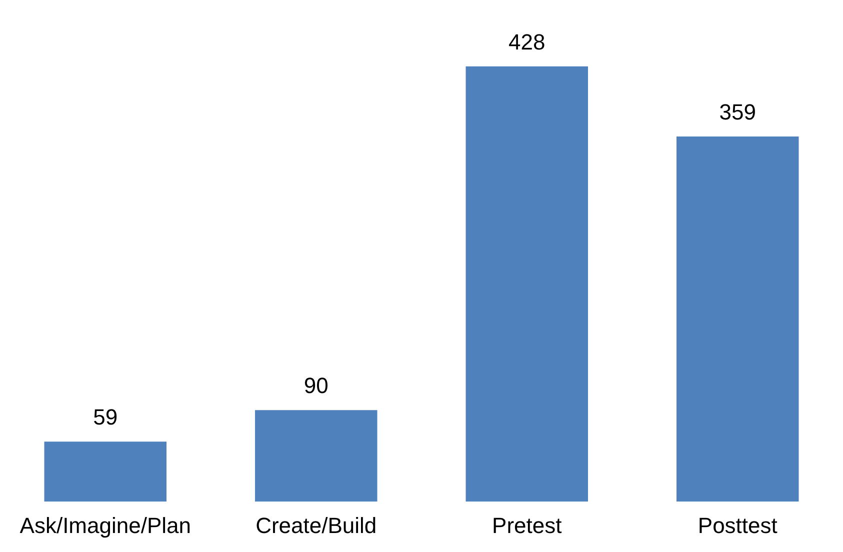 Image resolution: width=843 pixels, height=552 pixels. I want to click on x-tick-label: Pretest, so click(527, 525).